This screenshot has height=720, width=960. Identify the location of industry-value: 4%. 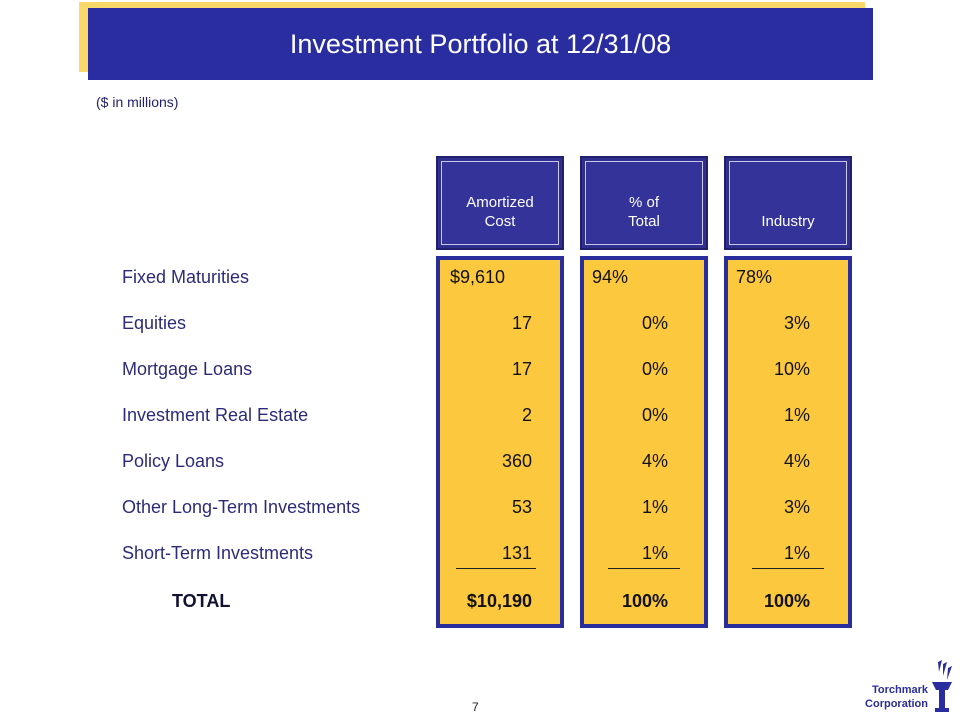
(796, 461).